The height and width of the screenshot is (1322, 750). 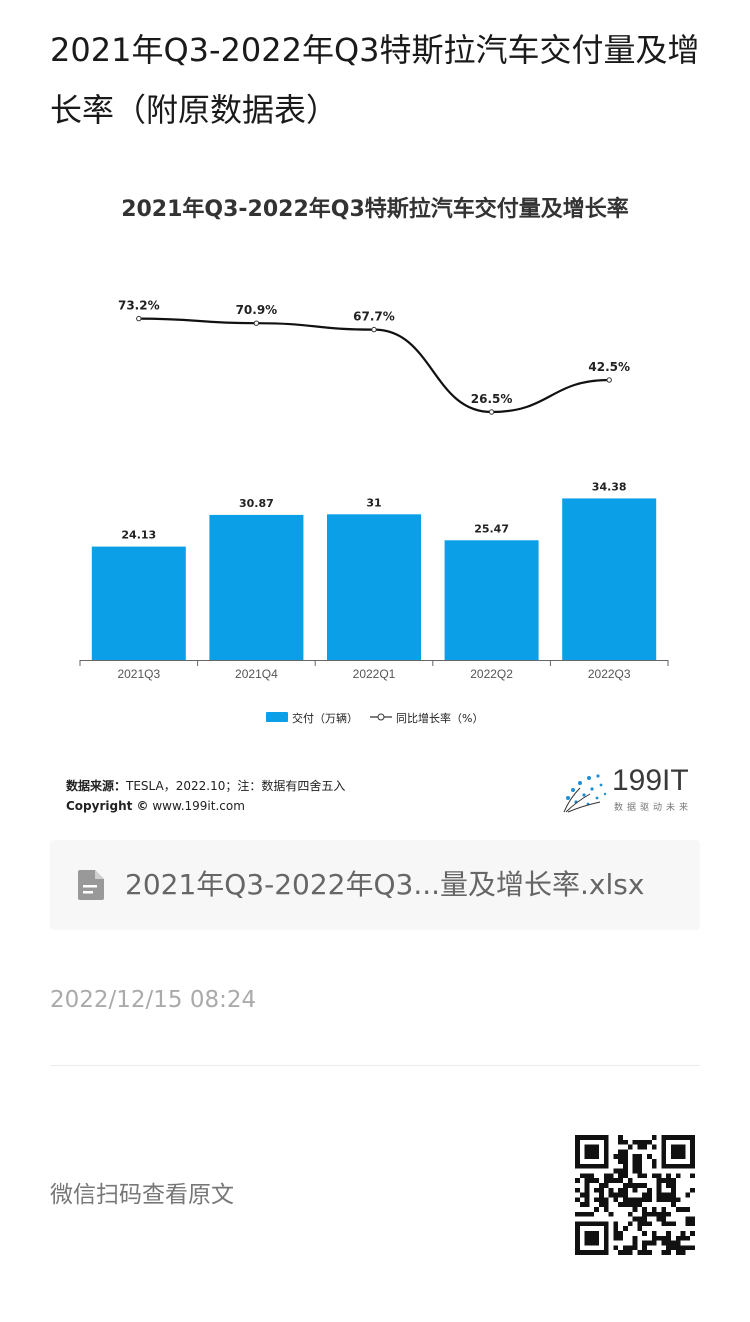 I want to click on growth-label-2022Q3: 42.5%, so click(x=609, y=367).